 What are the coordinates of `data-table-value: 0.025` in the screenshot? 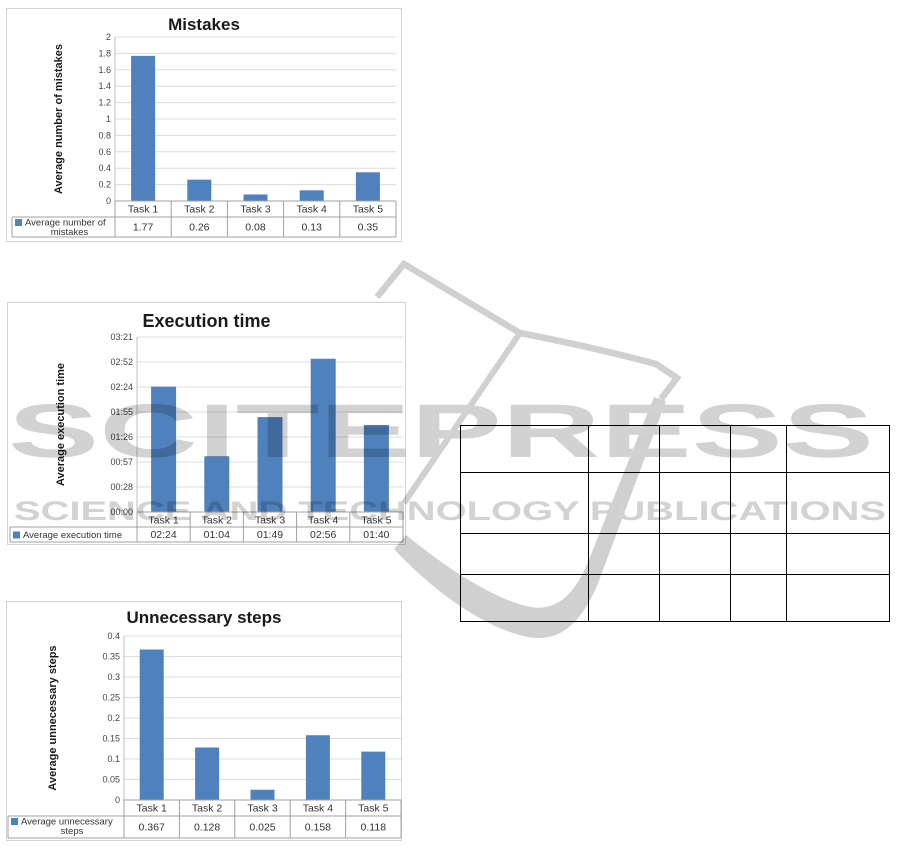 It's located at (262, 828).